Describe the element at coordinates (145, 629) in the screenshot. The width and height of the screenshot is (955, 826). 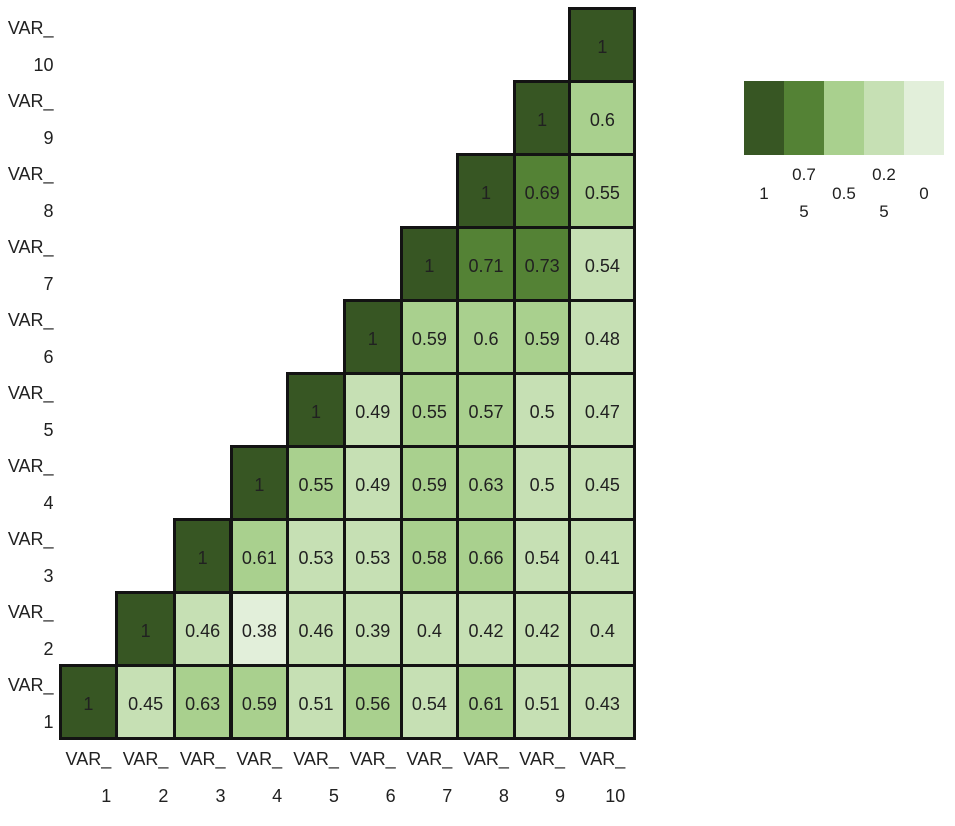
I see `heatmap-cell-VAR_2-VAR_2: 1` at that location.